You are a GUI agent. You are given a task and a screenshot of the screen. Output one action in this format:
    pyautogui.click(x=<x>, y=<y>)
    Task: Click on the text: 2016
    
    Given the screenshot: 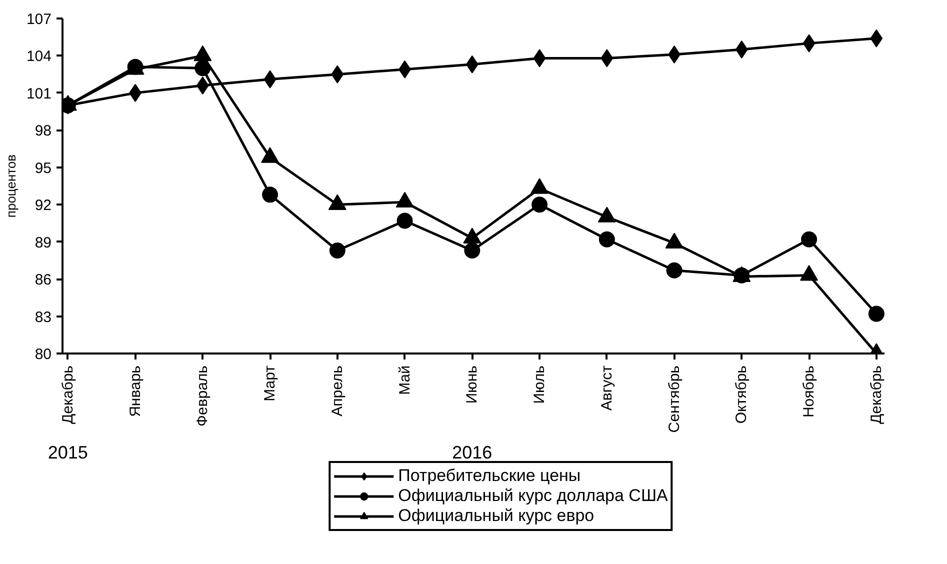 What is the action you would take?
    pyautogui.click(x=472, y=452)
    